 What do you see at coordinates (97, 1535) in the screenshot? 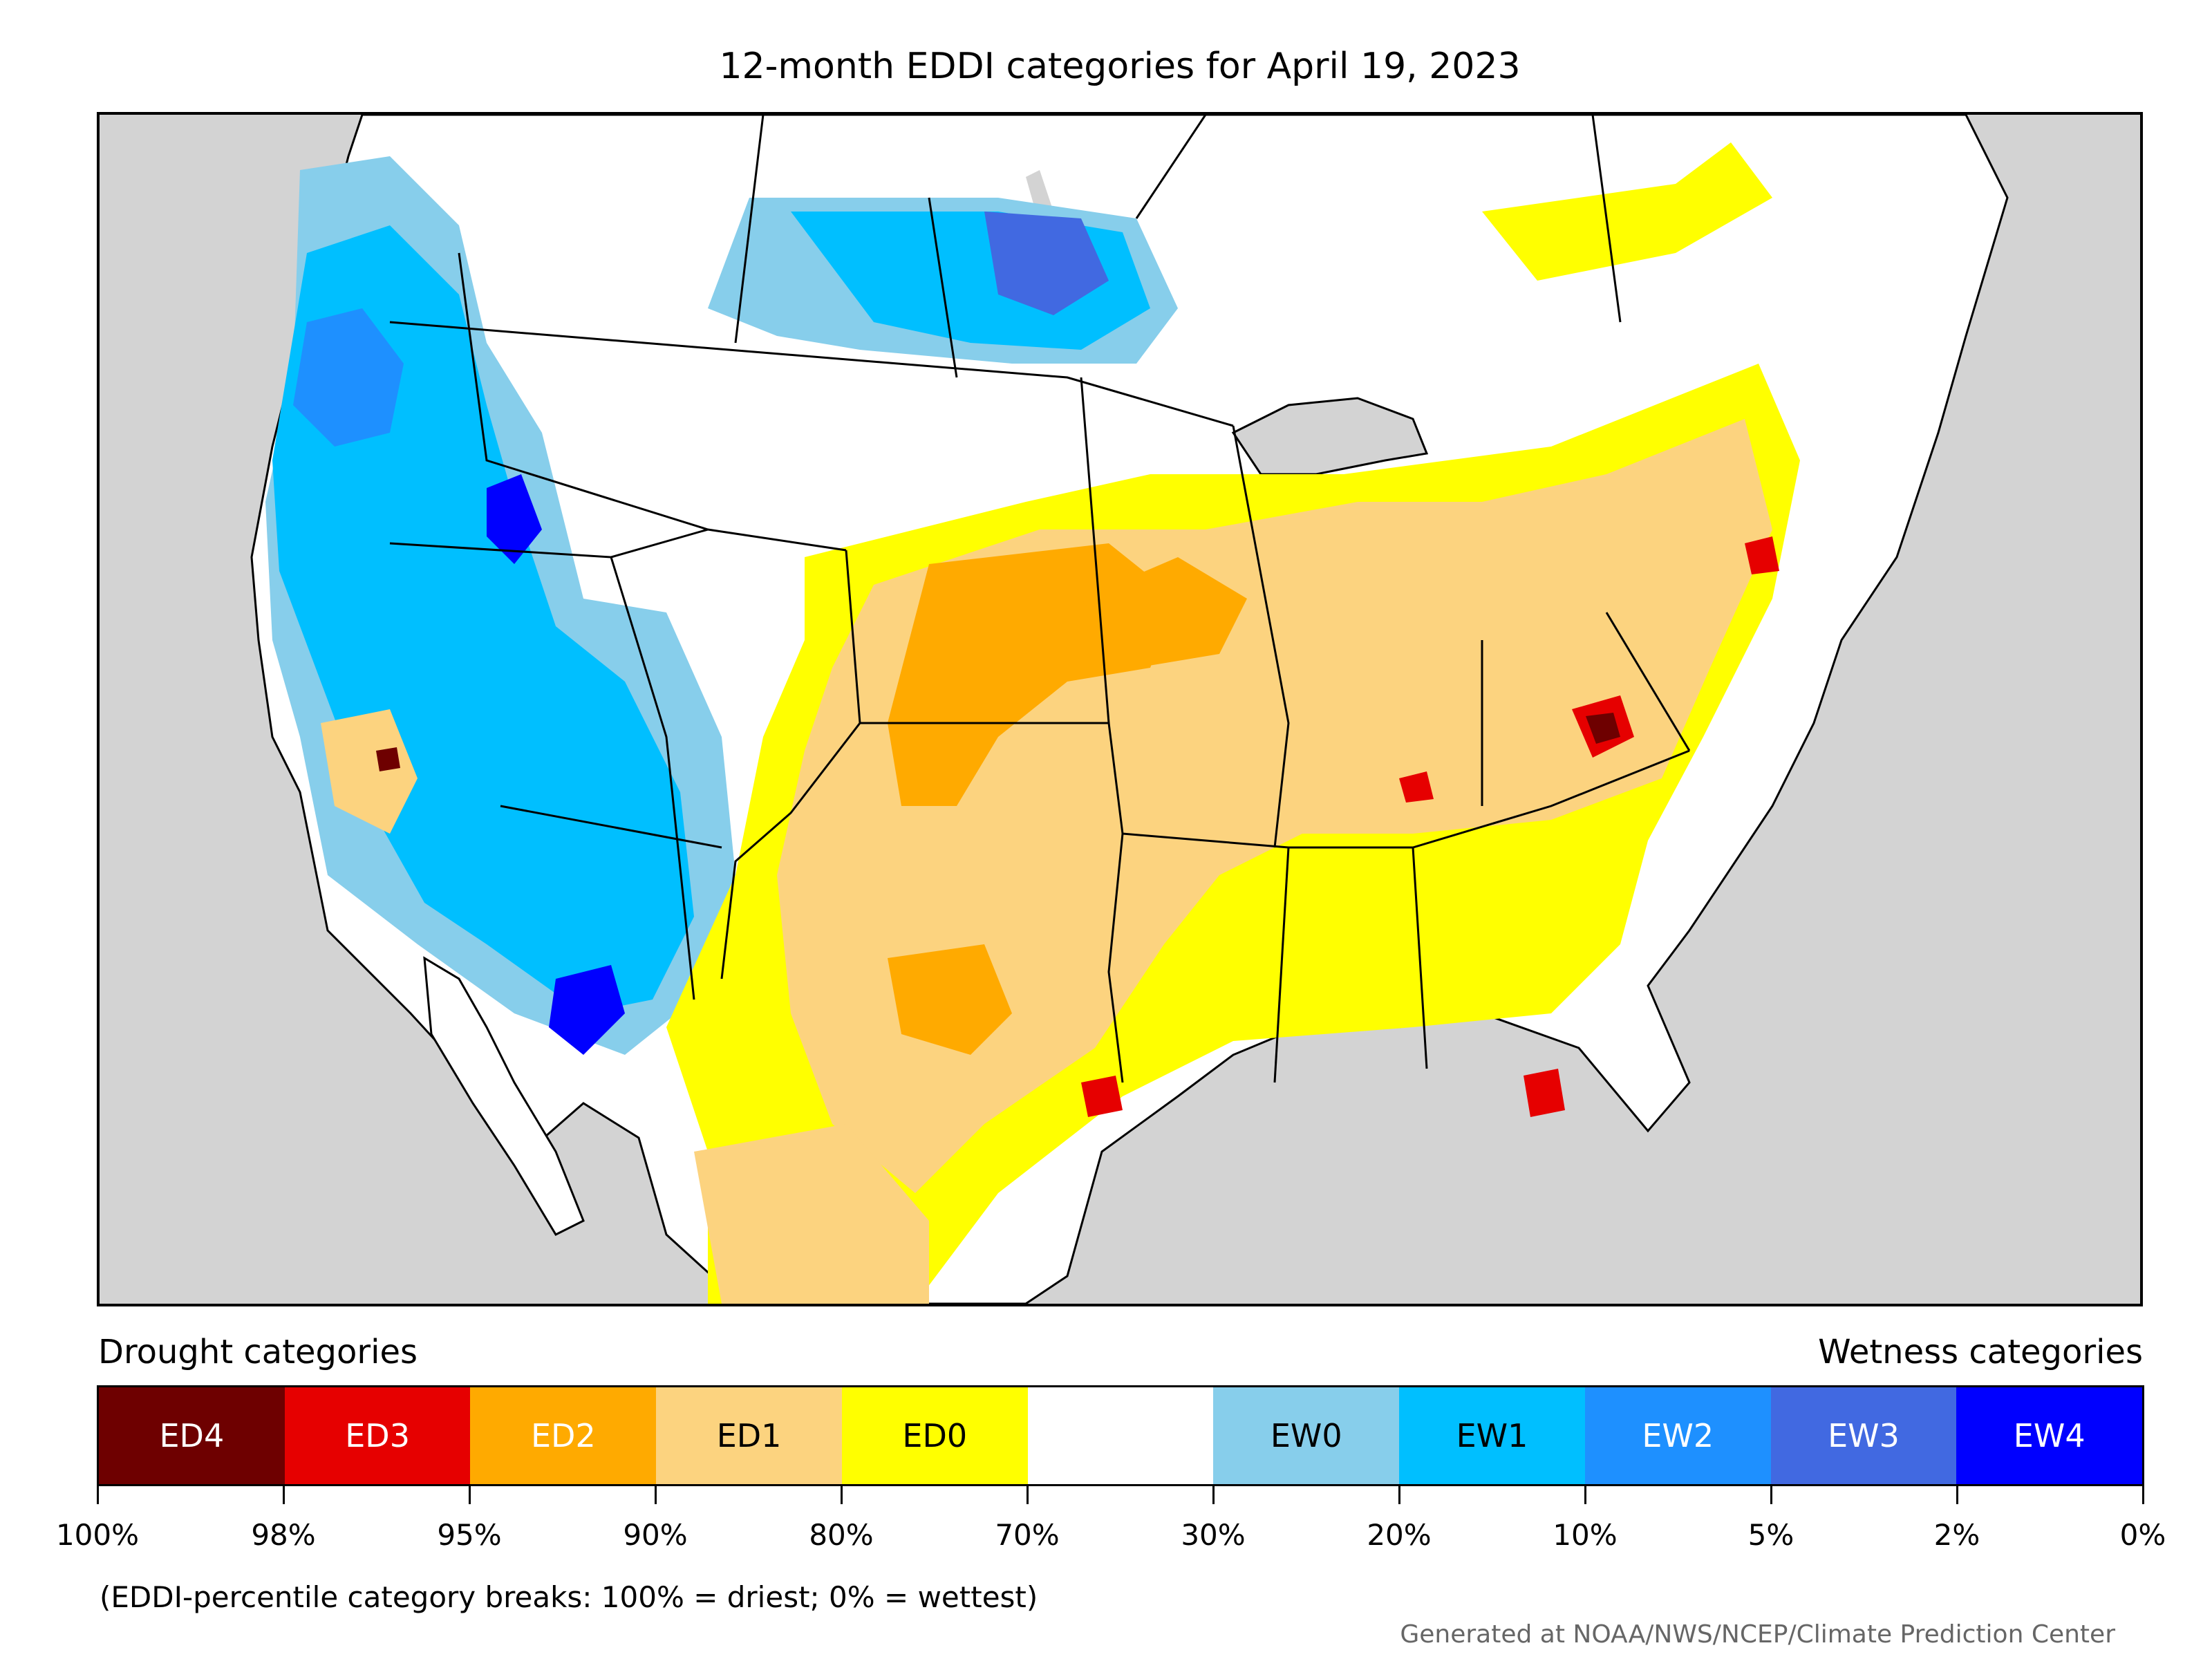
I see `colorbar-tick-label: 100%` at bounding box center [97, 1535].